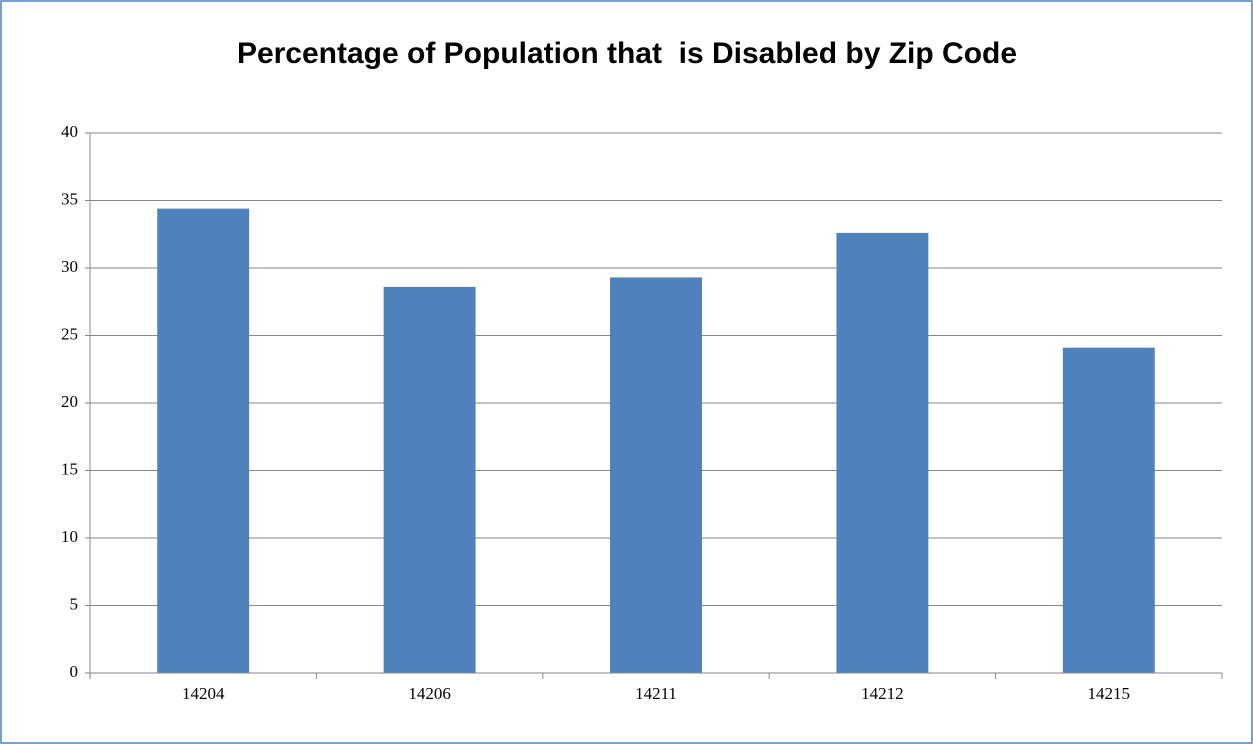 The width and height of the screenshot is (1253, 744). I want to click on x-tick-label: 14212, so click(882, 693).